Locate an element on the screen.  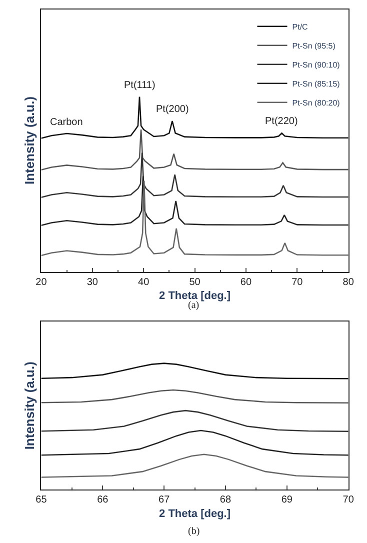
legend-label: Pt-Sn (90:10) is located at coordinates (316, 65).